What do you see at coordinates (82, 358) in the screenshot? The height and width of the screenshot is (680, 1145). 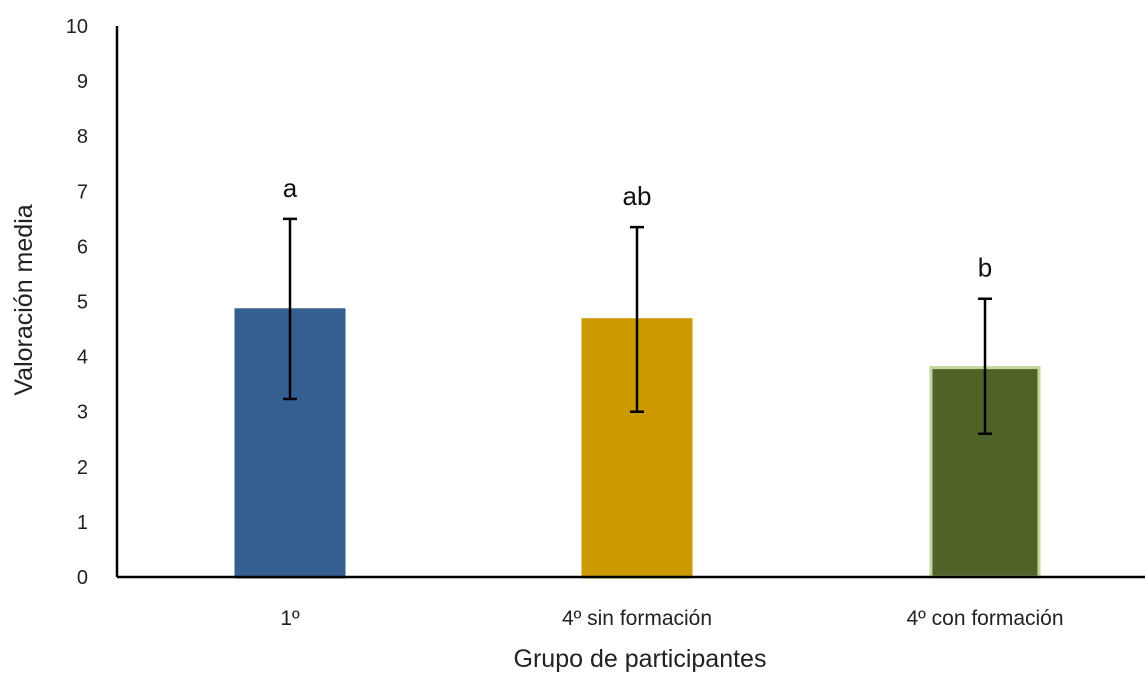 I see `y-tick-label: 4` at bounding box center [82, 358].